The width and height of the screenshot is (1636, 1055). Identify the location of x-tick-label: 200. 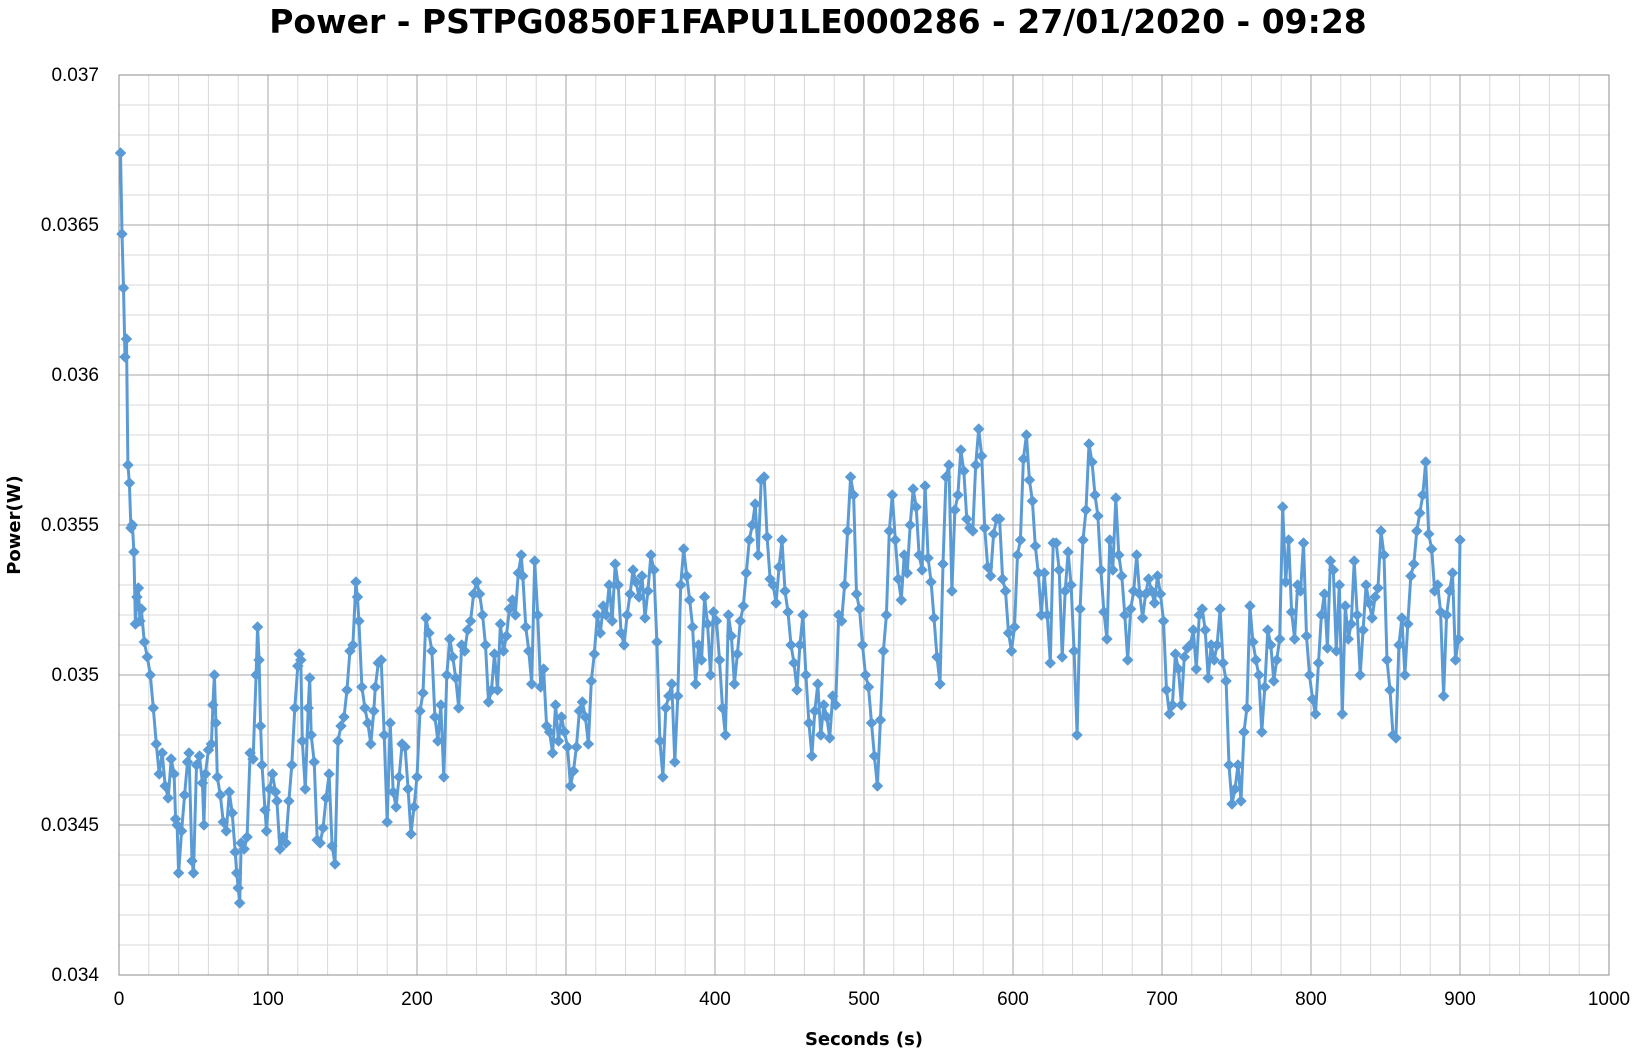
(417, 999).